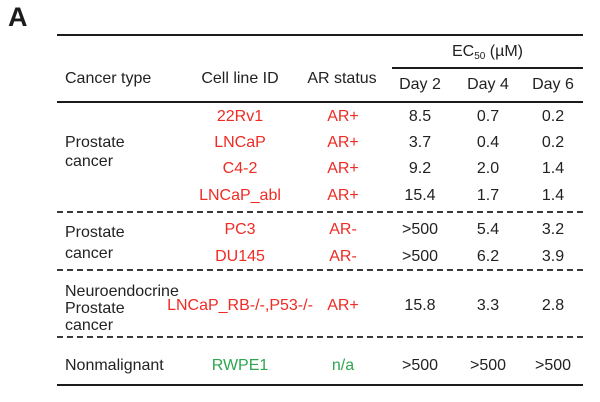 The height and width of the screenshot is (402, 600). I want to click on group-label-prostate-cancer-1: Prostate cancer, so click(95, 152).